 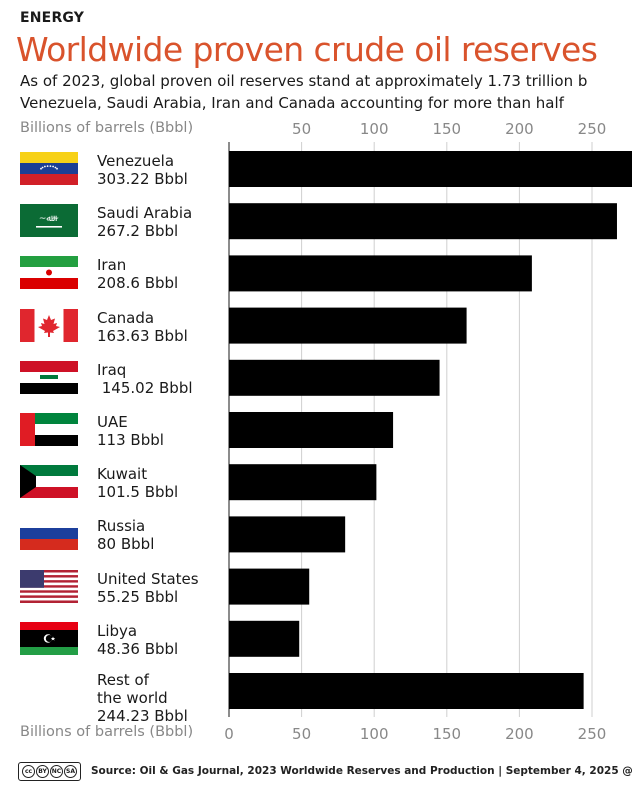 What do you see at coordinates (142, 326) in the screenshot?
I see `bar-label: Canada 163.63 Bbbl` at bounding box center [142, 326].